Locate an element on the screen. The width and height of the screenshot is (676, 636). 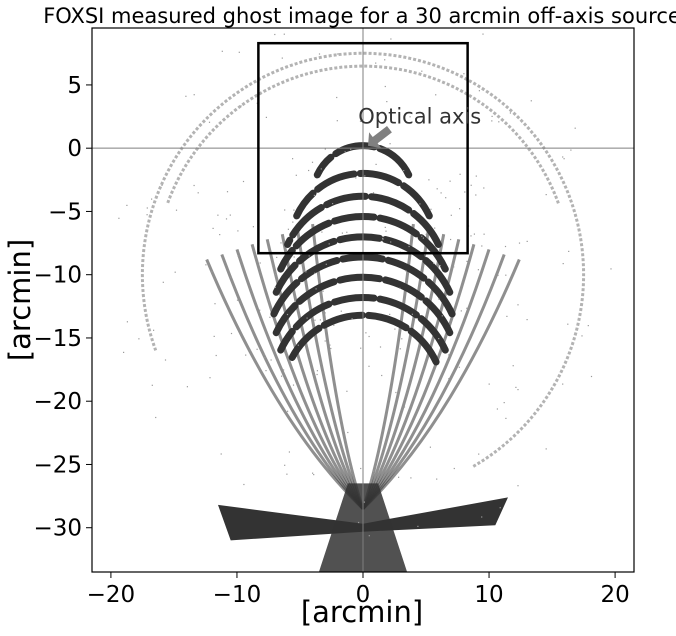
x-axis-label: [arcmin] is located at coordinates (362, 612).